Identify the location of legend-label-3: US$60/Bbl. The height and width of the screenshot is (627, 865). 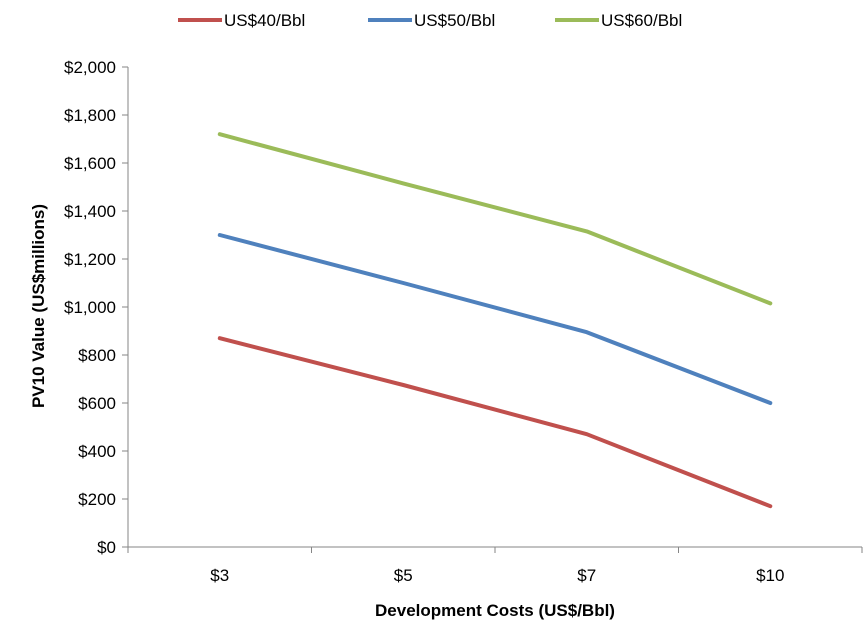
(641, 20).